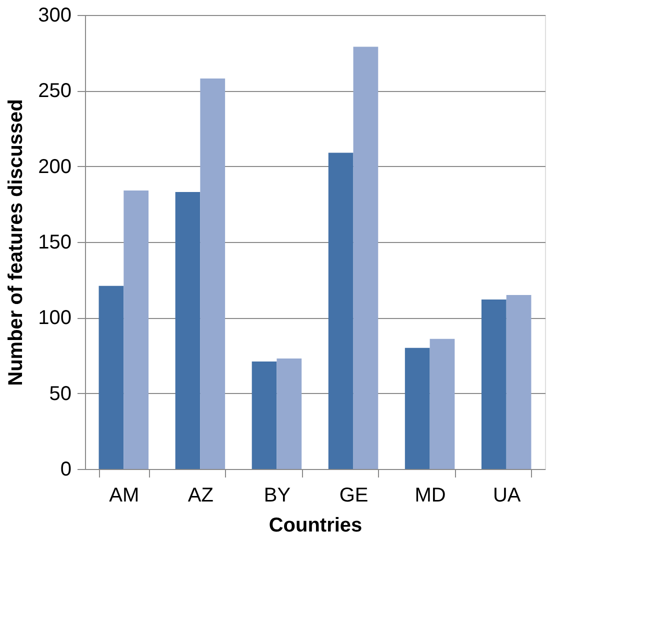 Image resolution: width=648 pixels, height=631 pixels. What do you see at coordinates (60, 393) in the screenshot?
I see `y-tick-label: 50` at bounding box center [60, 393].